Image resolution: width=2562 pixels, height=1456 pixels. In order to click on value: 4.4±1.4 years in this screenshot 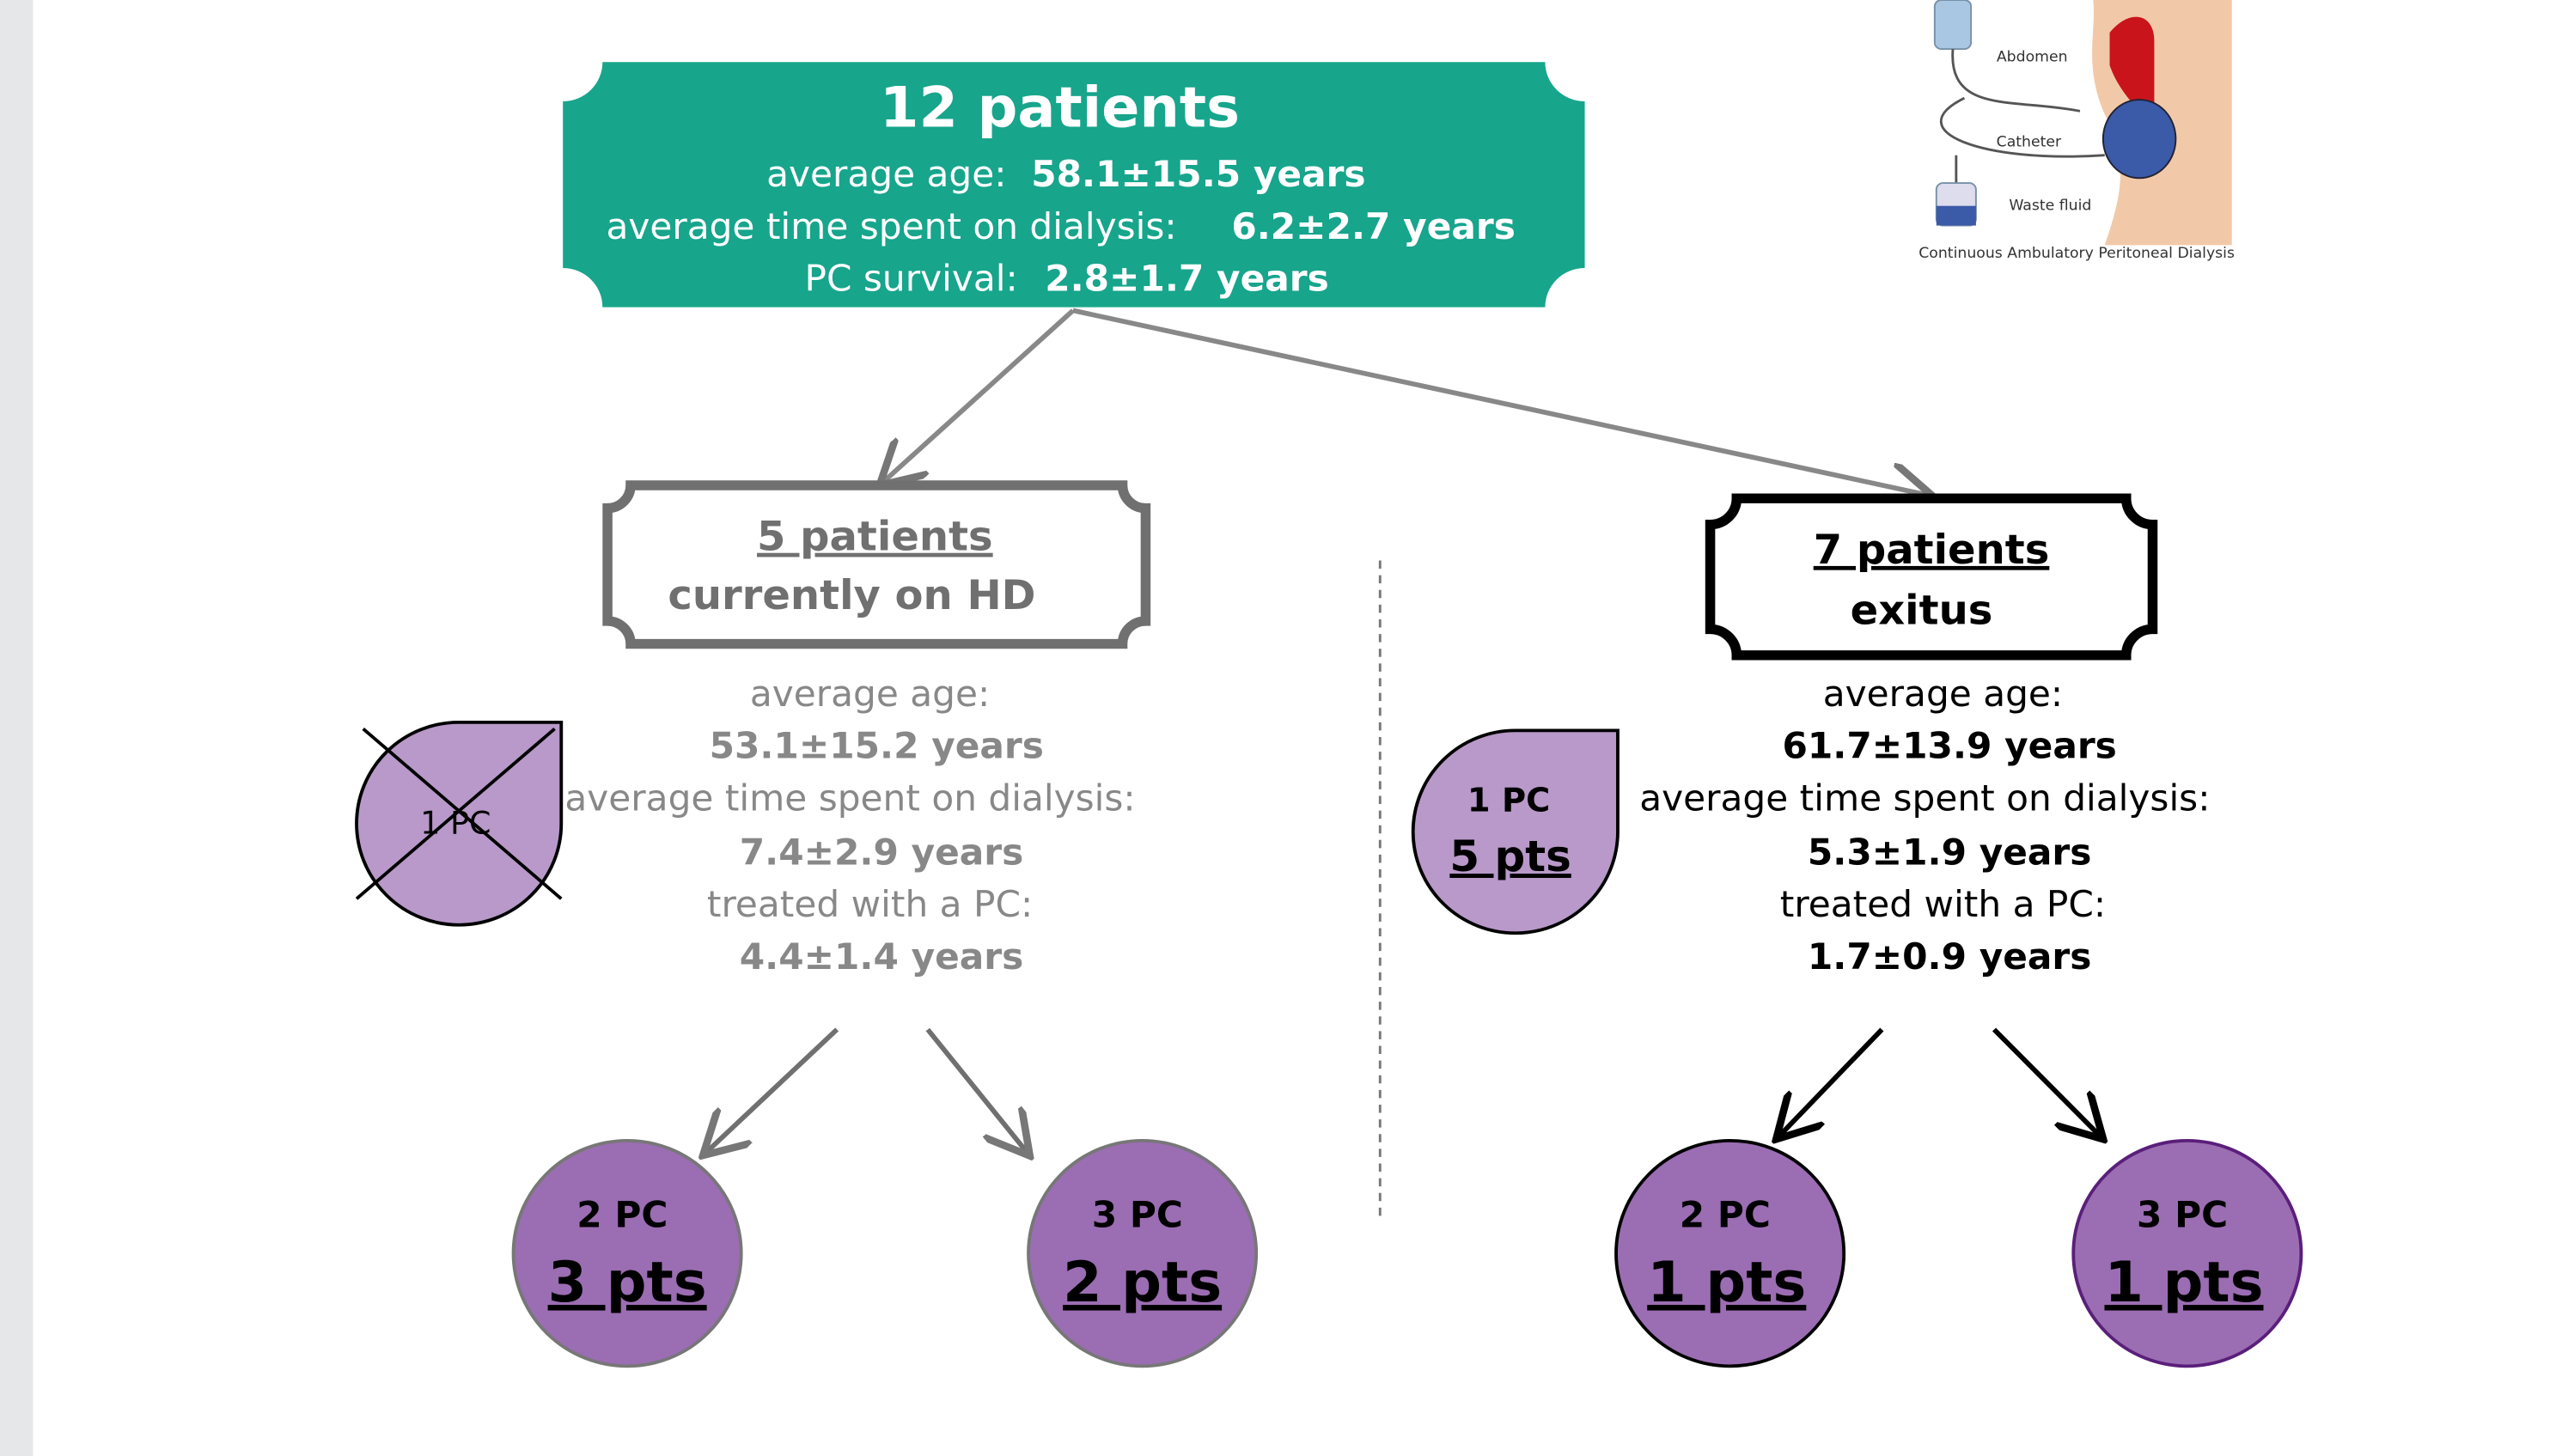, I will do `click(882, 957)`.